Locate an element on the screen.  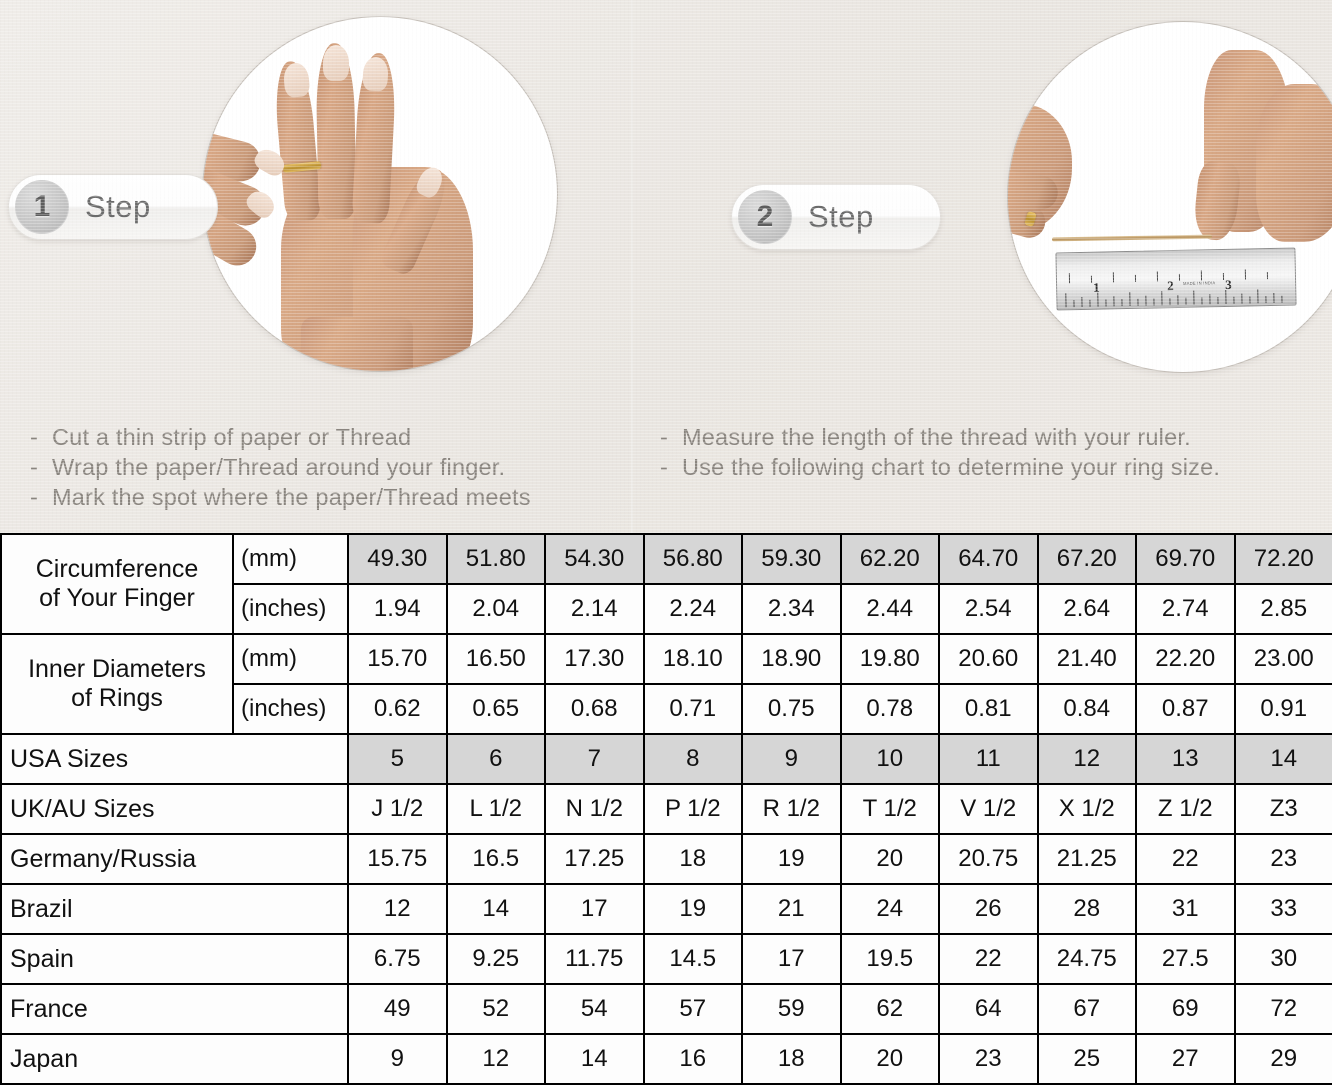
table-cell: 24 is located at coordinates (890, 909).